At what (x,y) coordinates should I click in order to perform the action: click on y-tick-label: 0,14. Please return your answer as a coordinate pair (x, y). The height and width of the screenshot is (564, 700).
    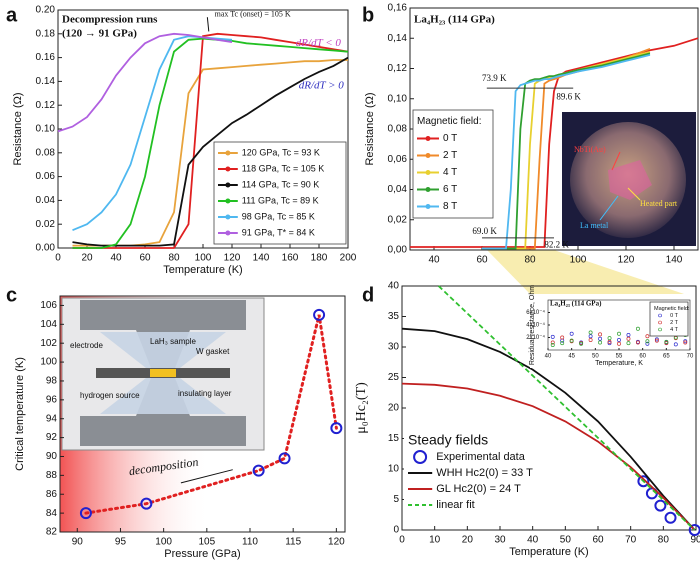
    Looking at the image, I should click on (398, 38).